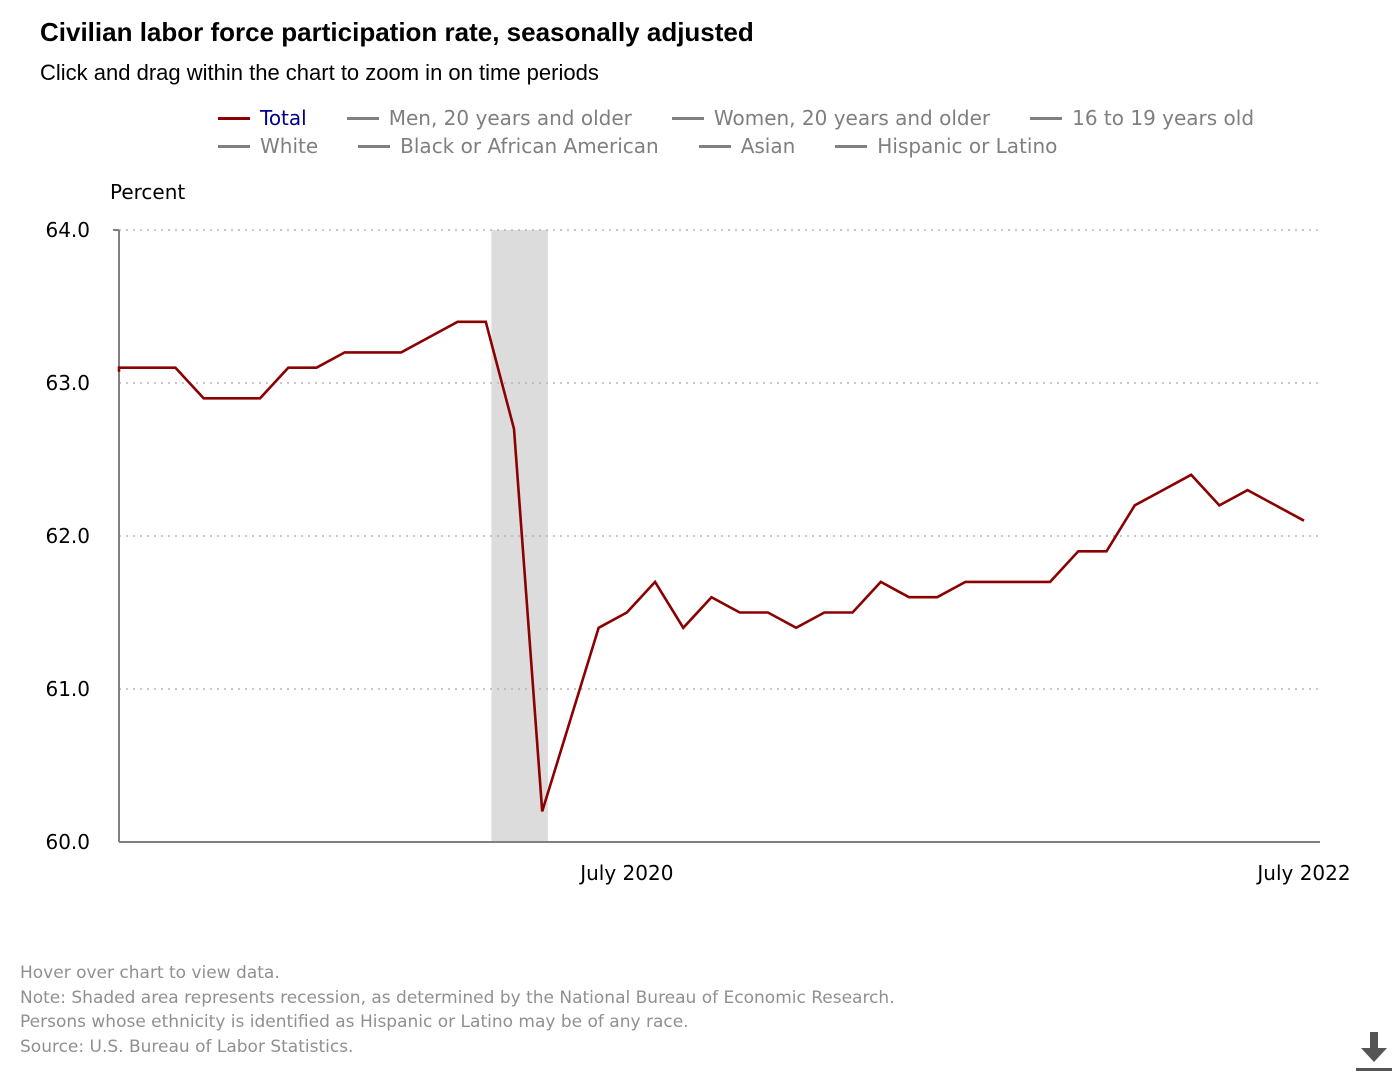  What do you see at coordinates (288, 368) in the screenshot?
I see `data-point: Jul 2019: 63.1` at bounding box center [288, 368].